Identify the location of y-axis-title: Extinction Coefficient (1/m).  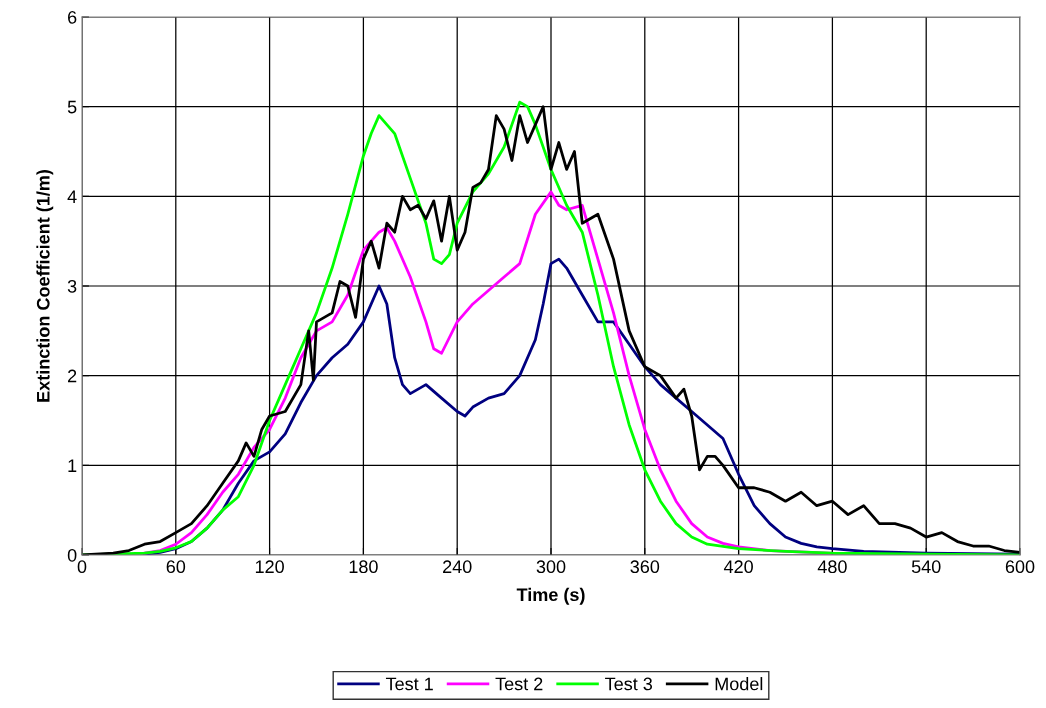
(45, 286).